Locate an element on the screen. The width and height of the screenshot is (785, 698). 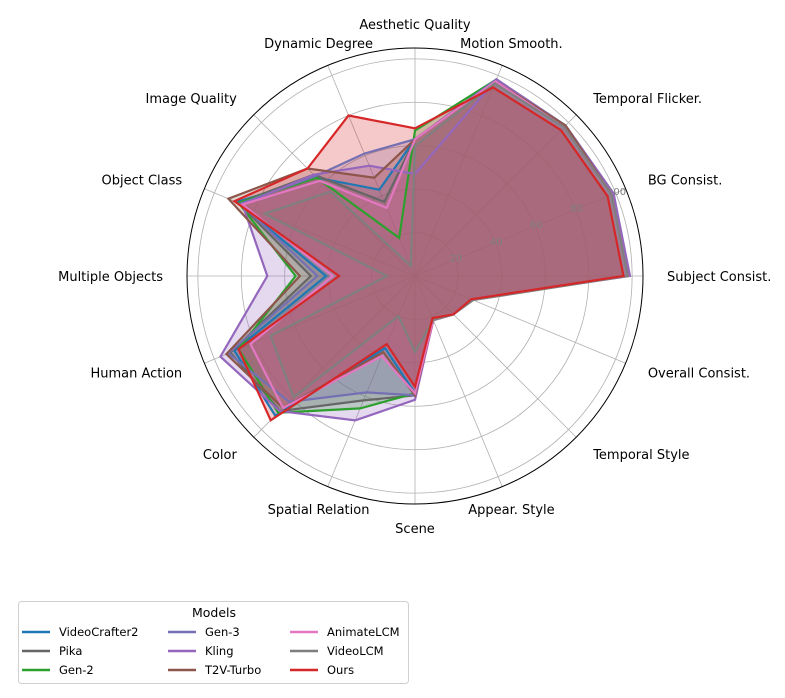
axis-label: Subject Consist. is located at coordinates (719, 277).